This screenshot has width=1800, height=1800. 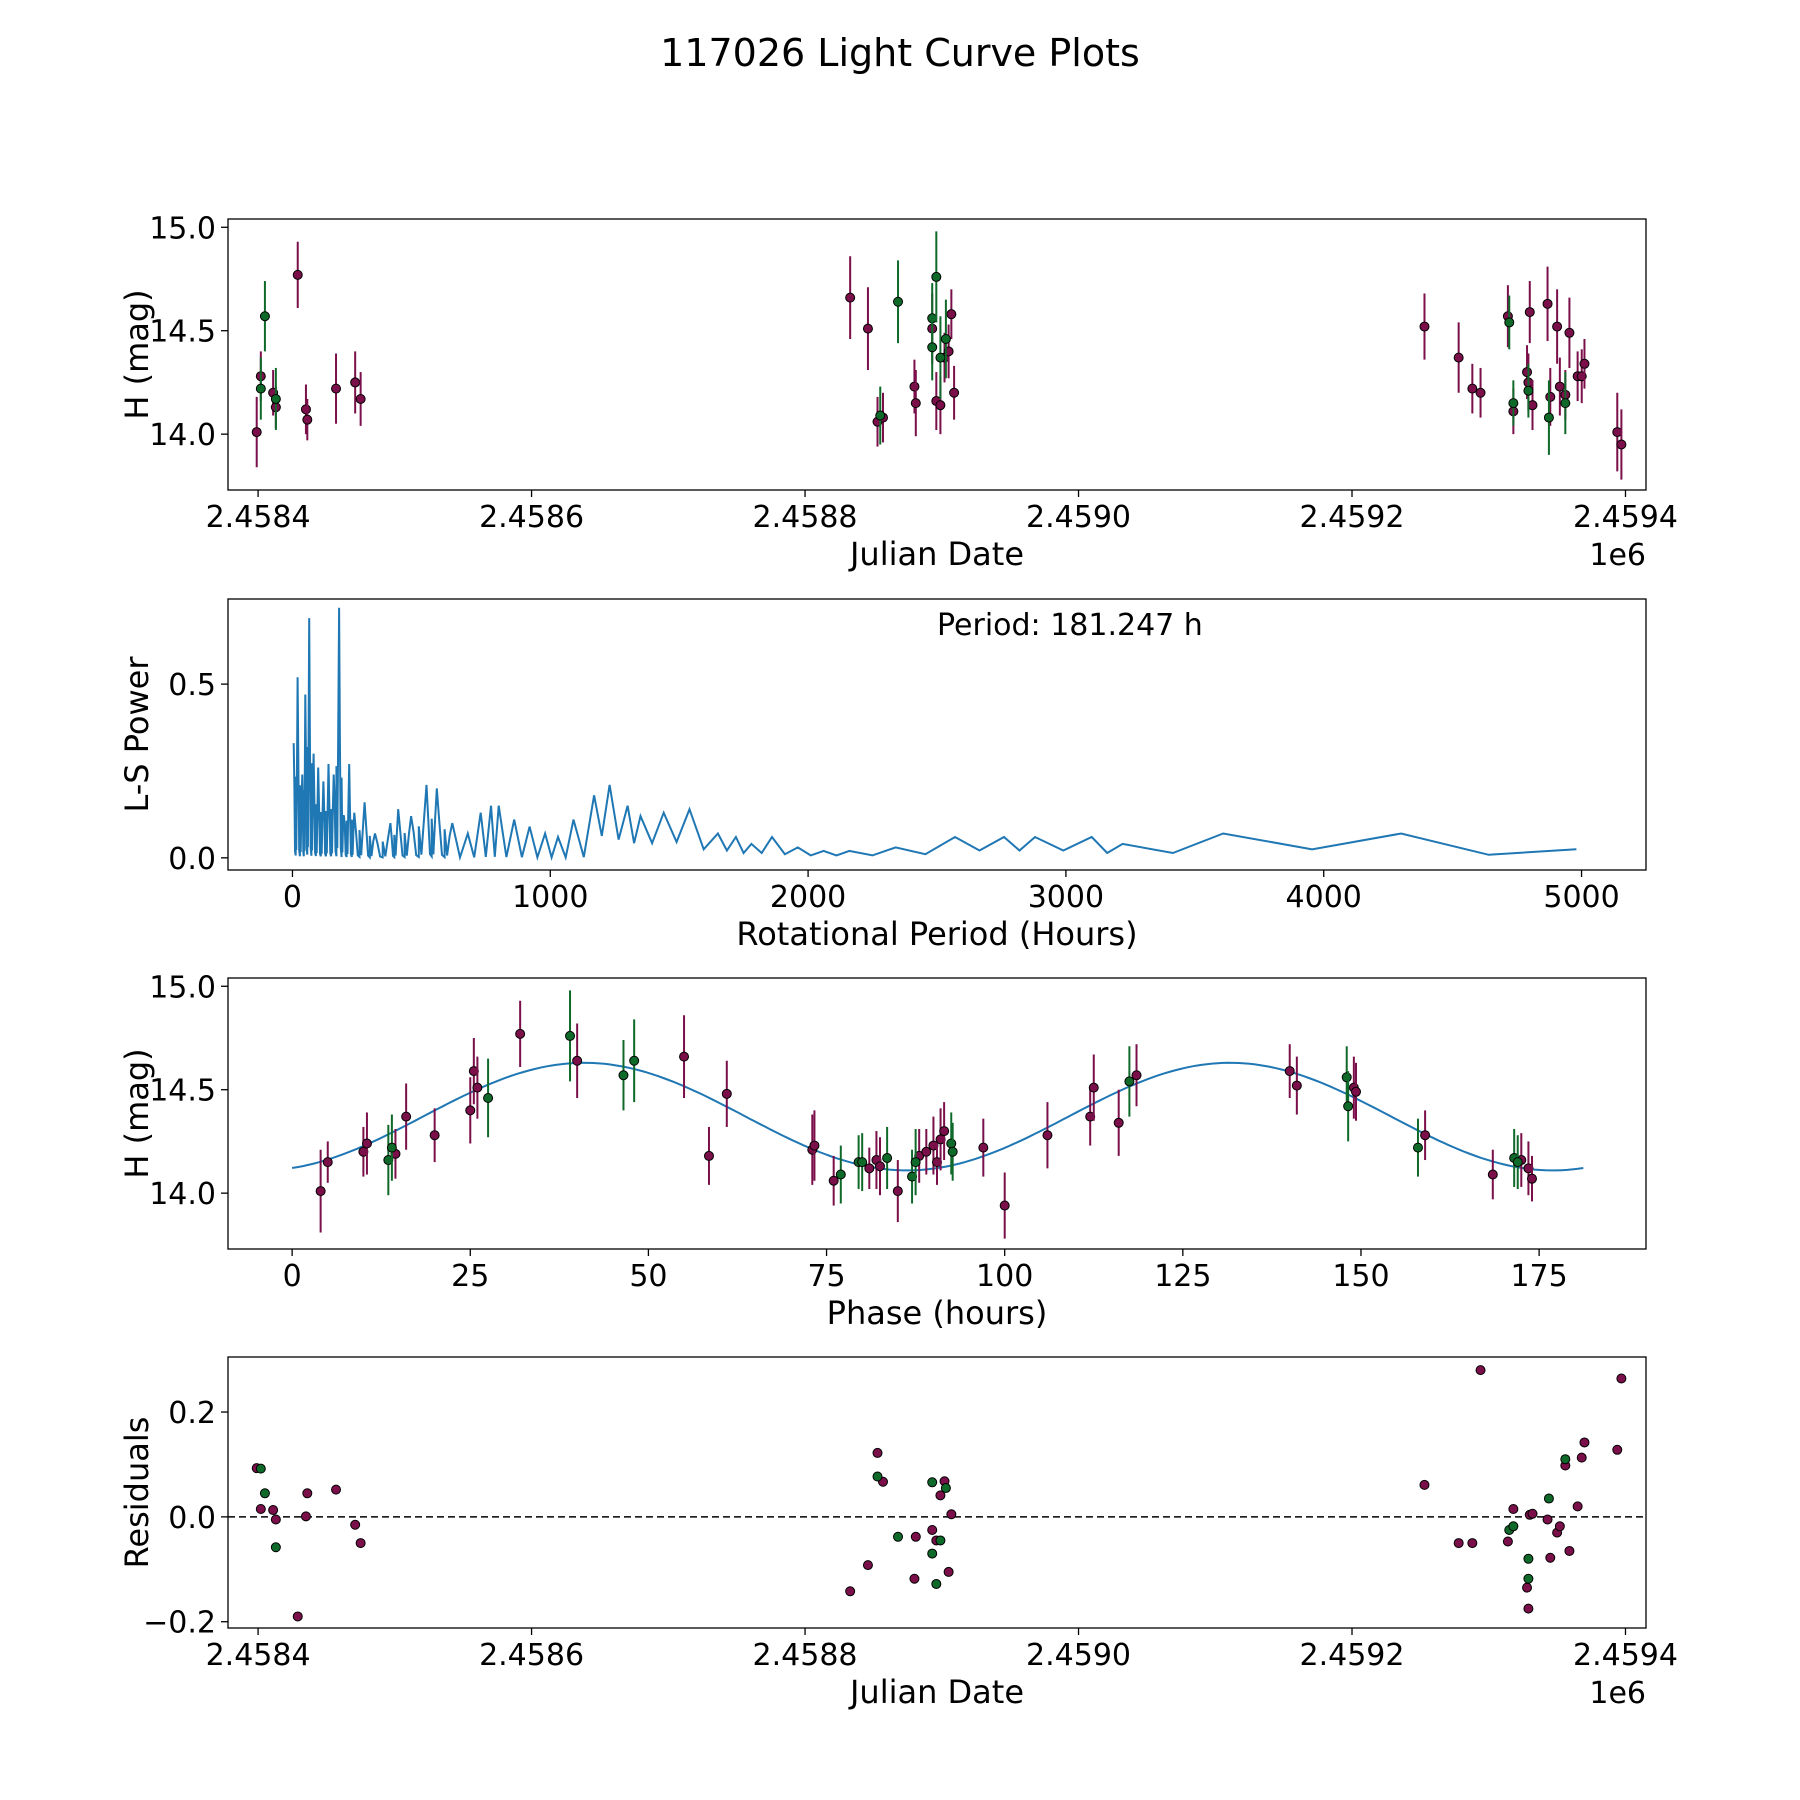 What do you see at coordinates (1581, 897) in the screenshot?
I see `x-tick-label: 5000` at bounding box center [1581, 897].